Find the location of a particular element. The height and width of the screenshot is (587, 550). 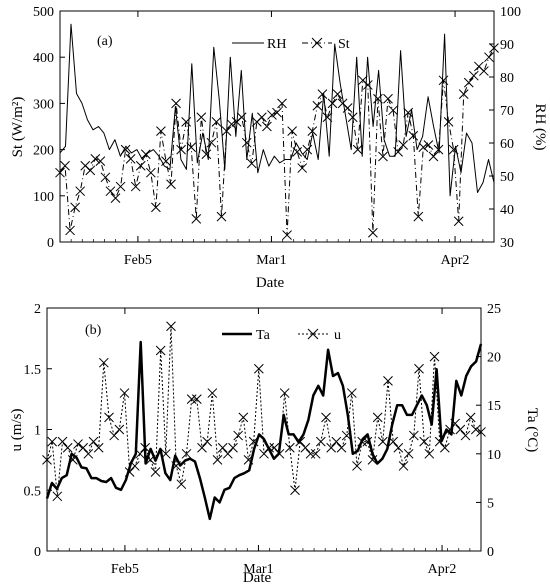

panel-a-ytick-right-label-5: 80 is located at coordinates (507, 78).